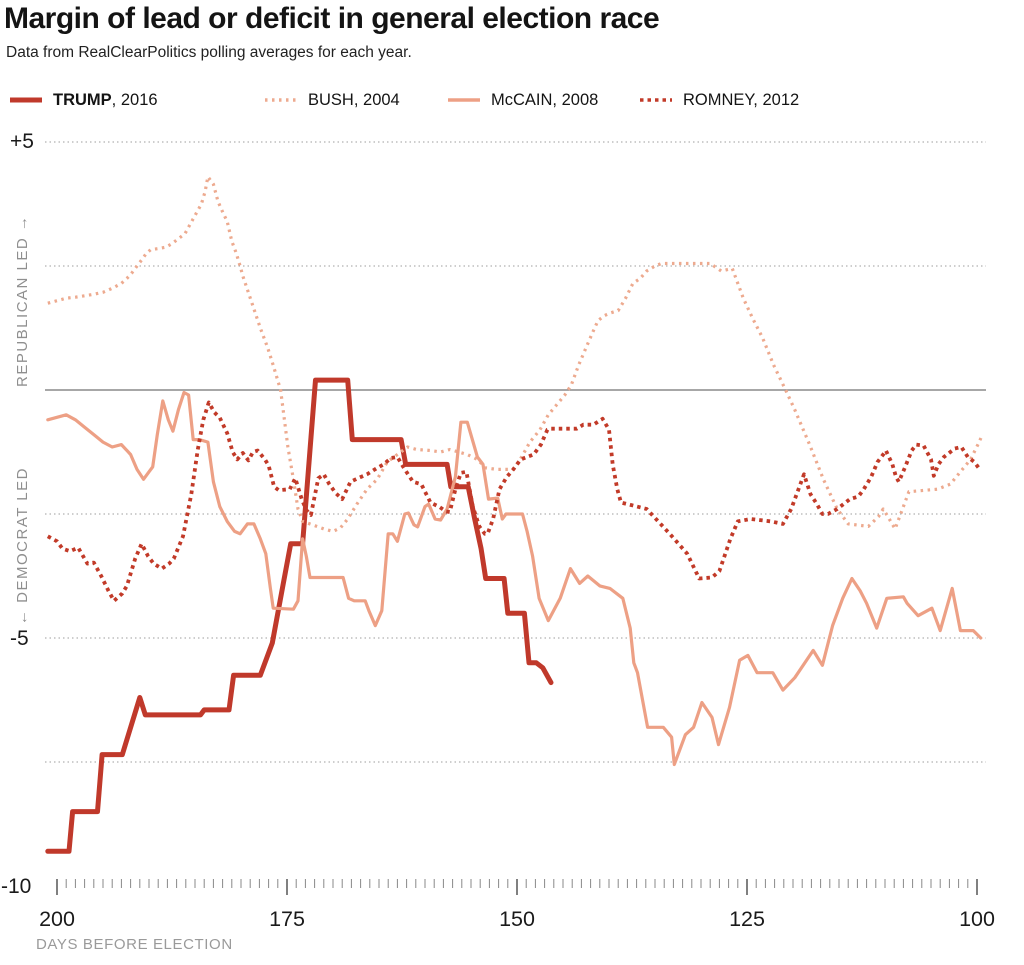 This screenshot has width=1024, height=965. What do you see at coordinates (656, 100) in the screenshot?
I see `legend-swatch-romney-icon` at bounding box center [656, 100].